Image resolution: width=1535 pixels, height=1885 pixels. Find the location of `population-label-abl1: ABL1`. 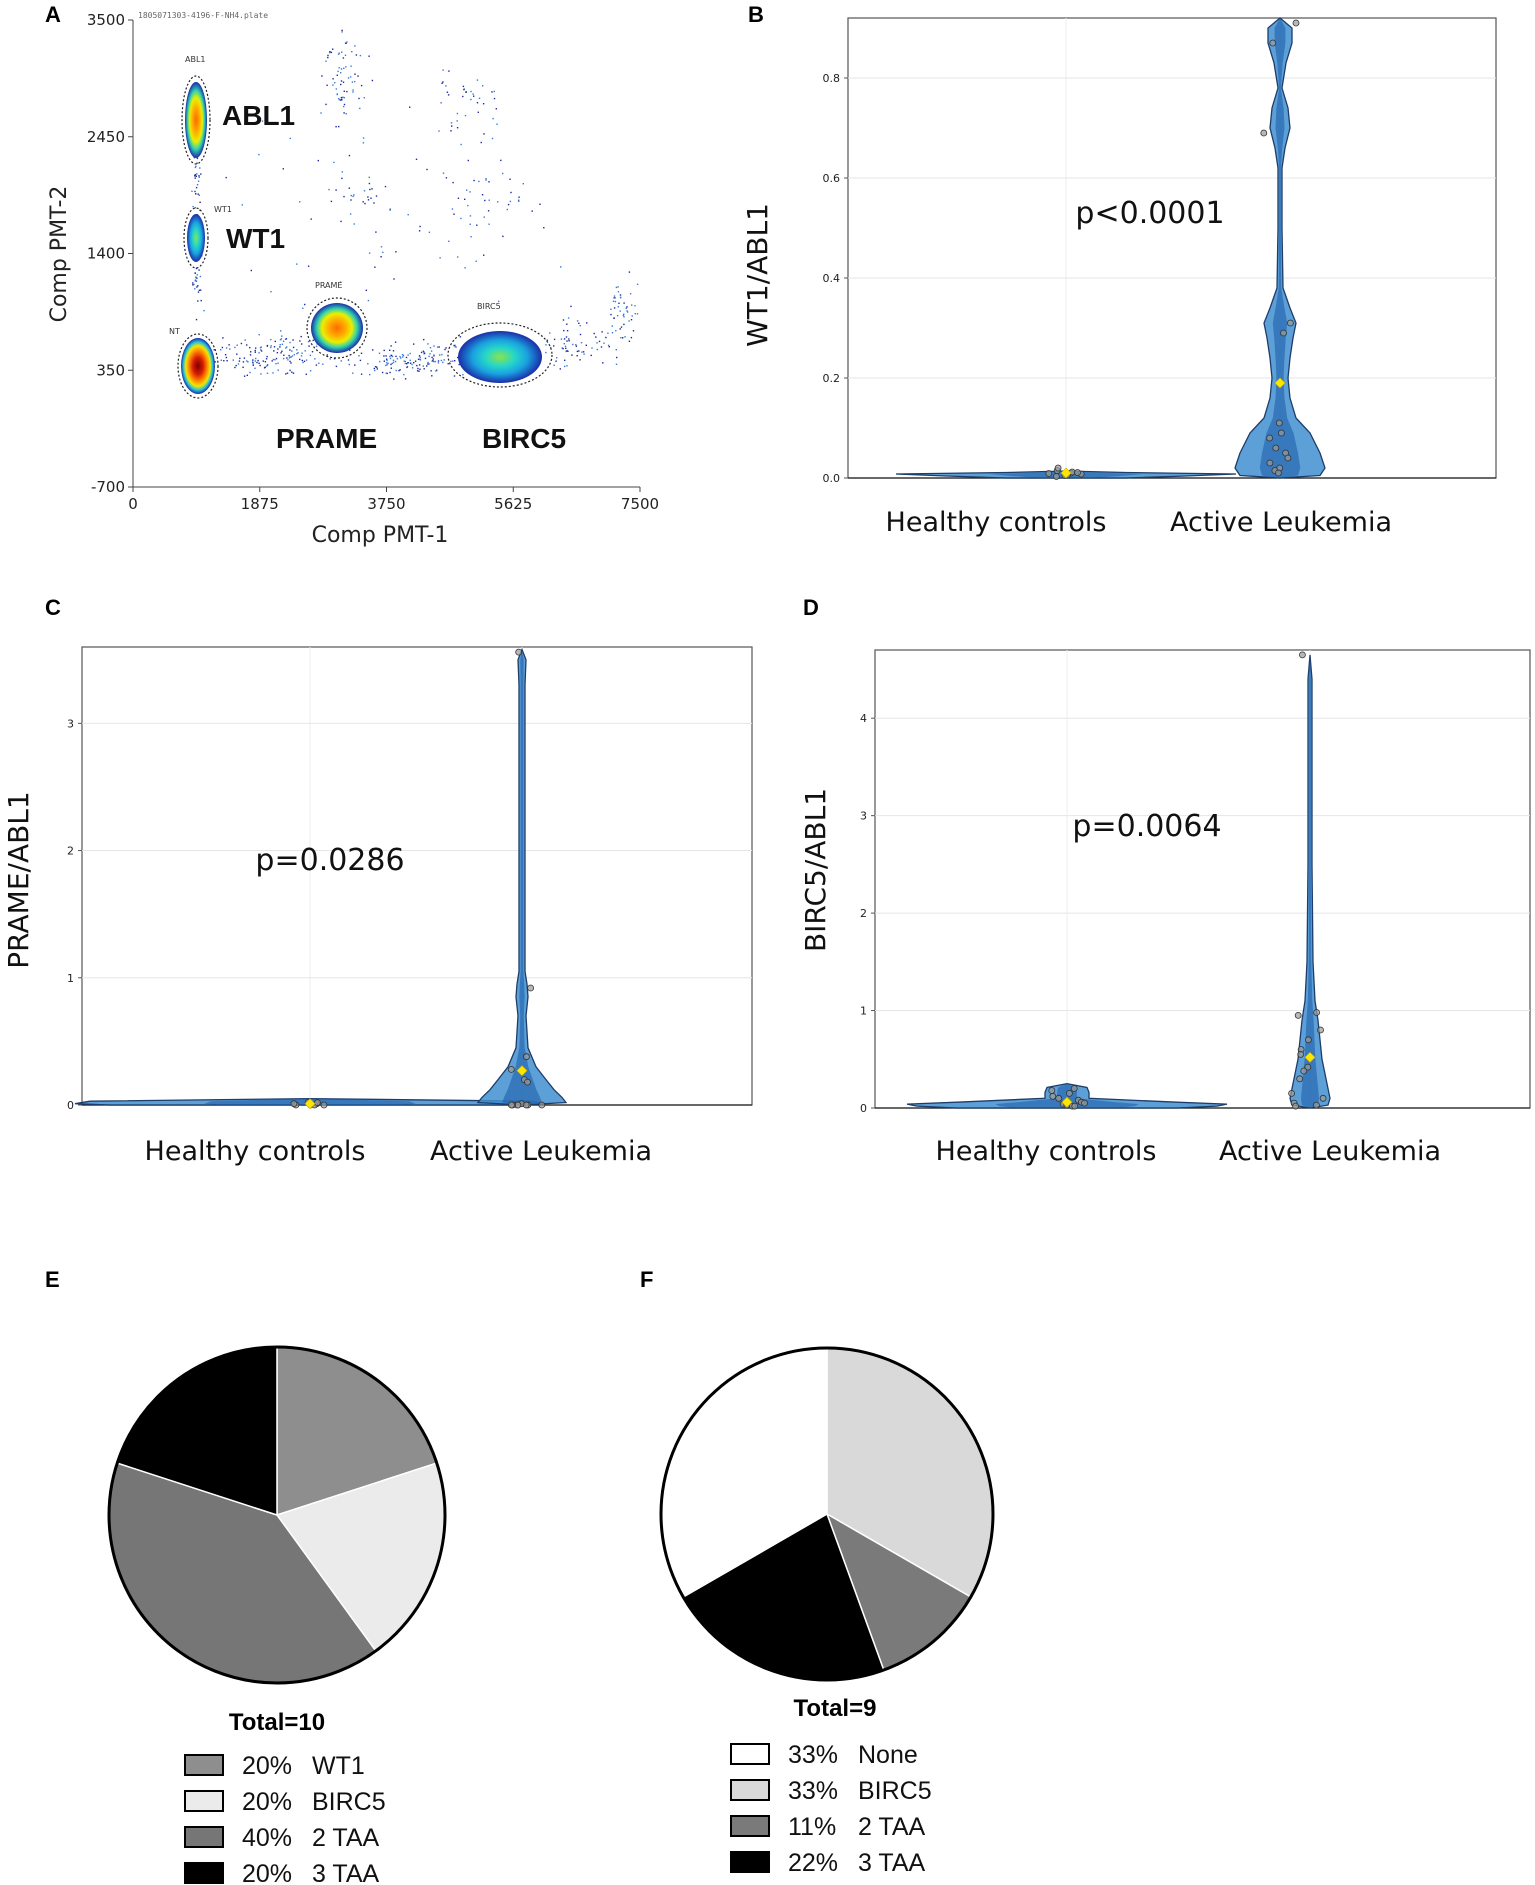

population-label-abl1: ABL1 is located at coordinates (258, 115).